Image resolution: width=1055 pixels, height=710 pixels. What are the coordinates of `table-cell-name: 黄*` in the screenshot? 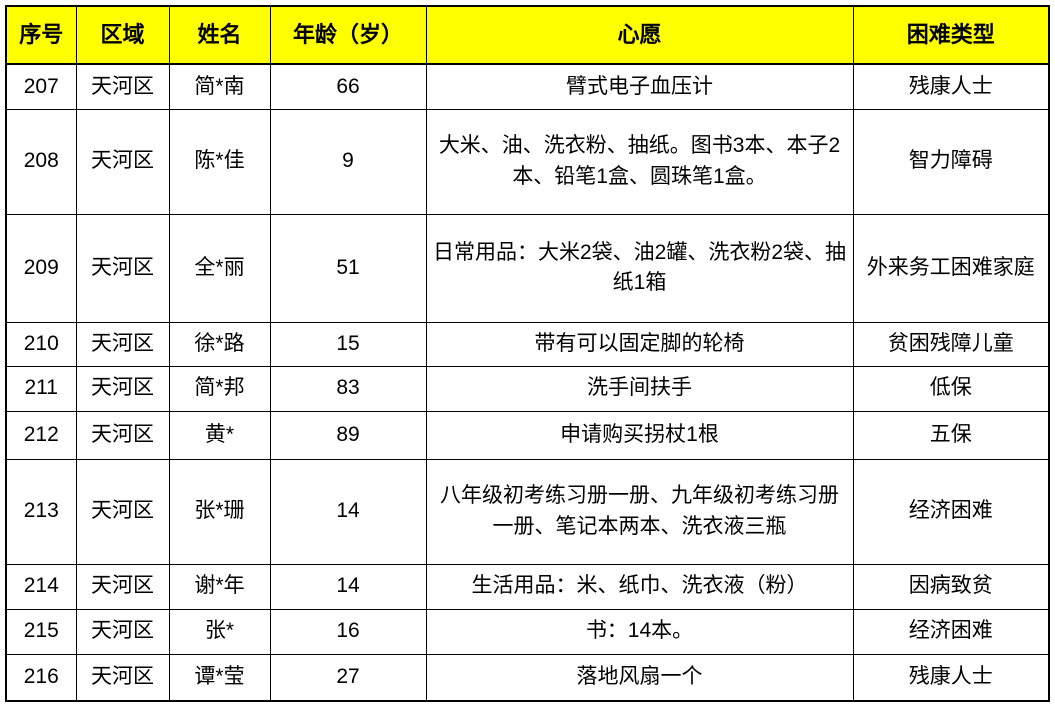 It's located at (219, 435).